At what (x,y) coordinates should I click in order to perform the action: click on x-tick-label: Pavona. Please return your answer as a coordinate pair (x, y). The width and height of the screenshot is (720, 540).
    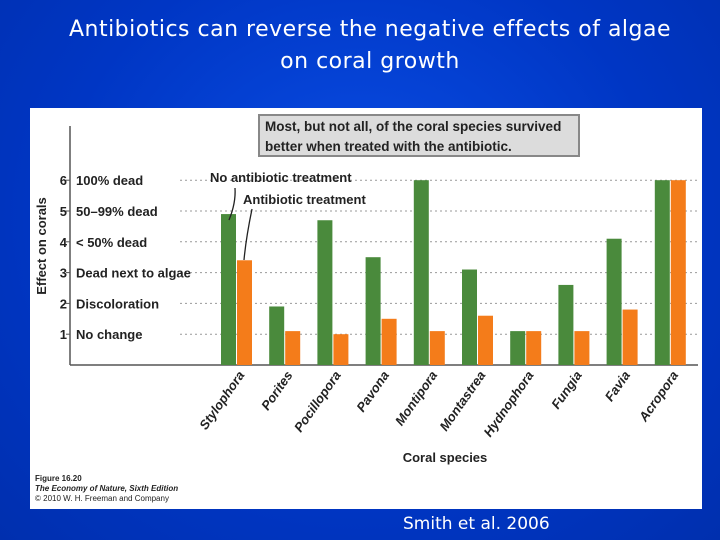
    Looking at the image, I should click on (372, 391).